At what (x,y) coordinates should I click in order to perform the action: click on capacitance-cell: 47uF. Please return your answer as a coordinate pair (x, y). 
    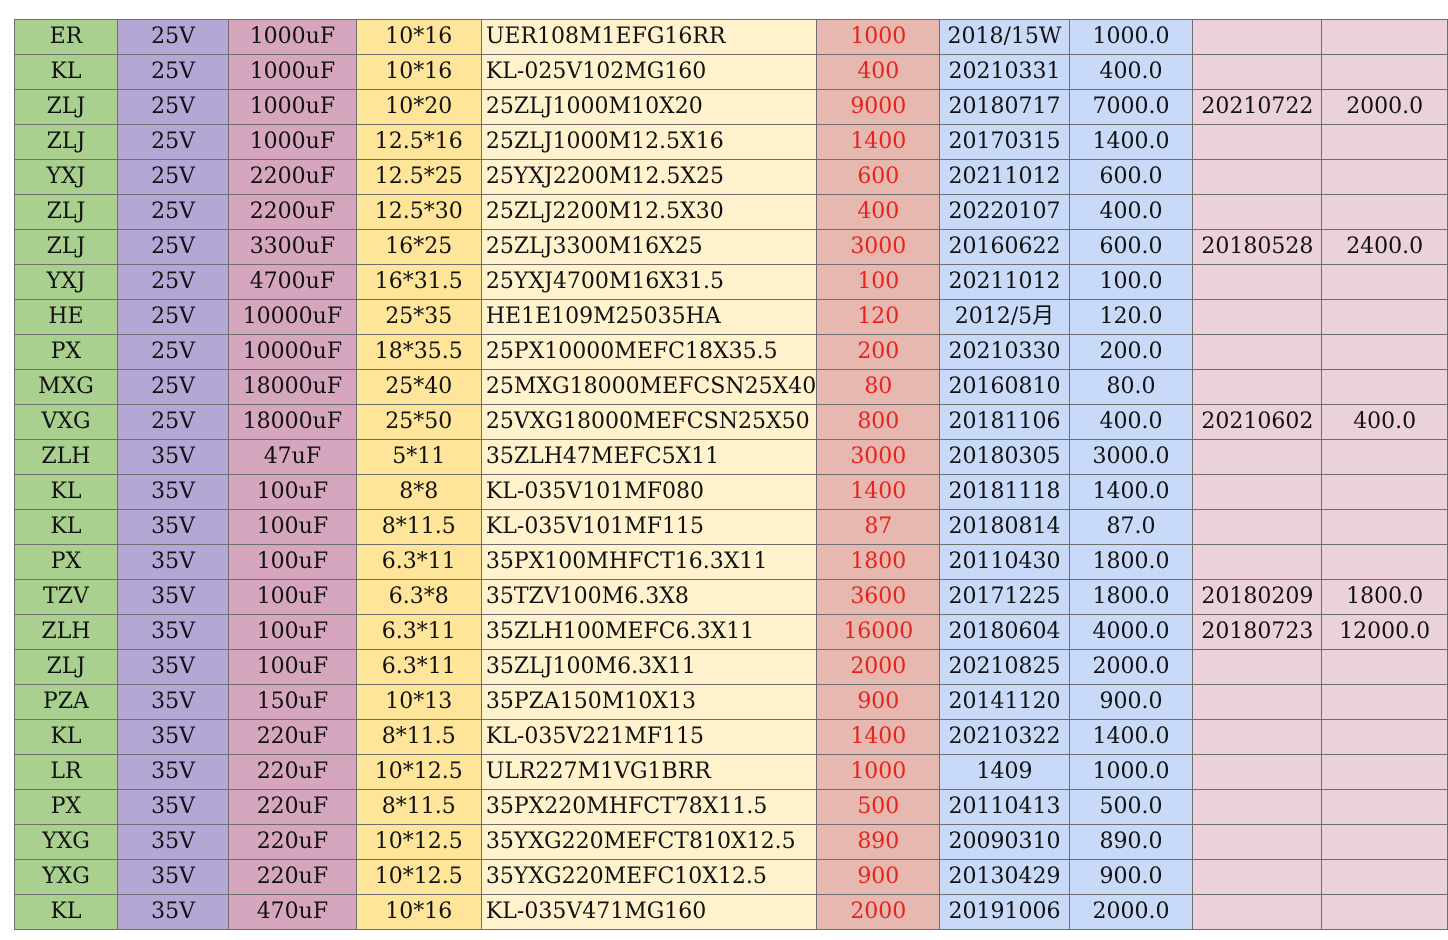
    Looking at the image, I should click on (292, 457).